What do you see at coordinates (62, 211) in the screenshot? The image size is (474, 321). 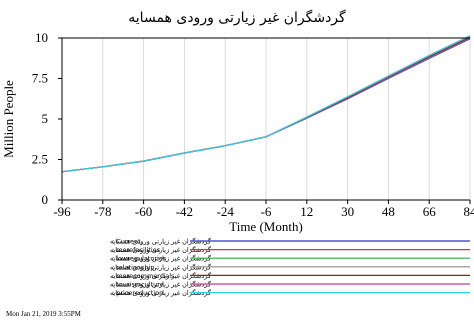 I see `x-tick-label: -96` at bounding box center [62, 211].